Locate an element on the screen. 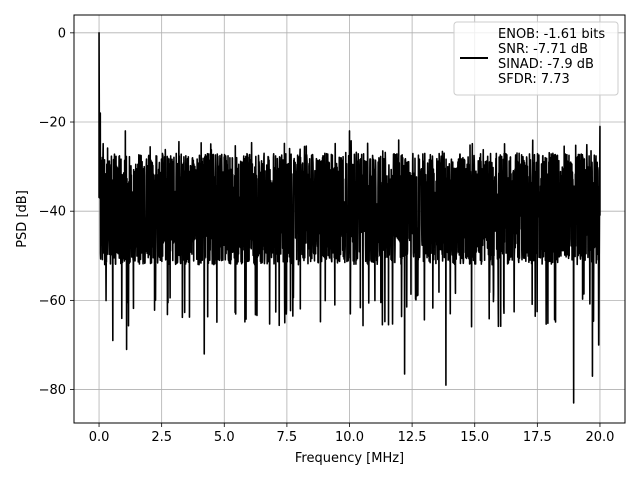 The height and width of the screenshot is (480, 640). x-tick-label: 7.5 is located at coordinates (287, 437).